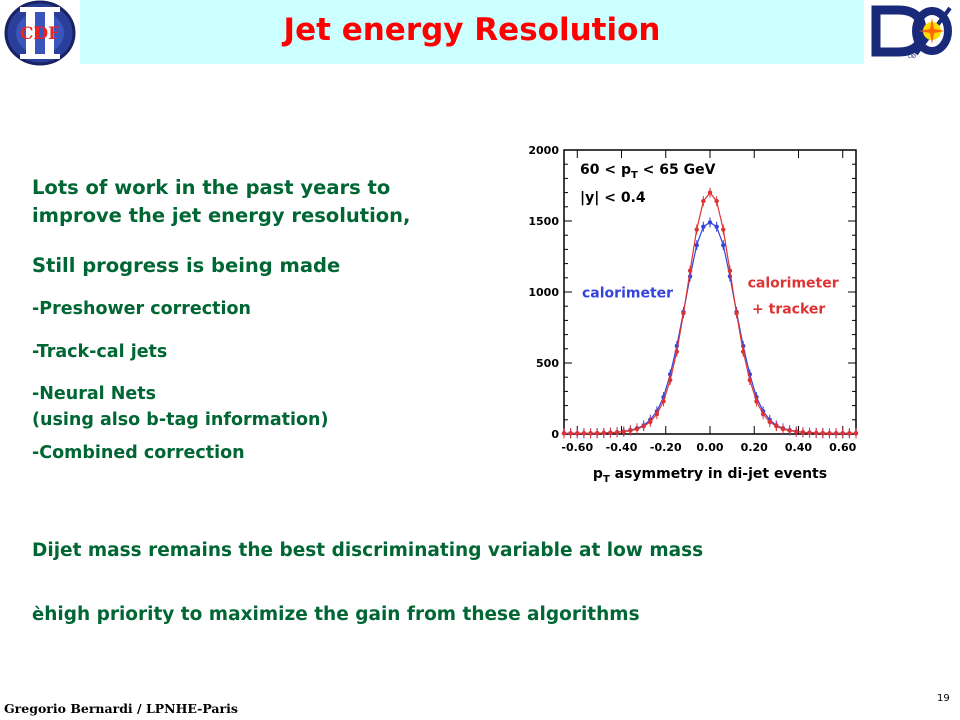 Image resolution: width=960 pixels, height=720 pixels. I want to click on x-tick-label: -0.60, so click(577, 447).